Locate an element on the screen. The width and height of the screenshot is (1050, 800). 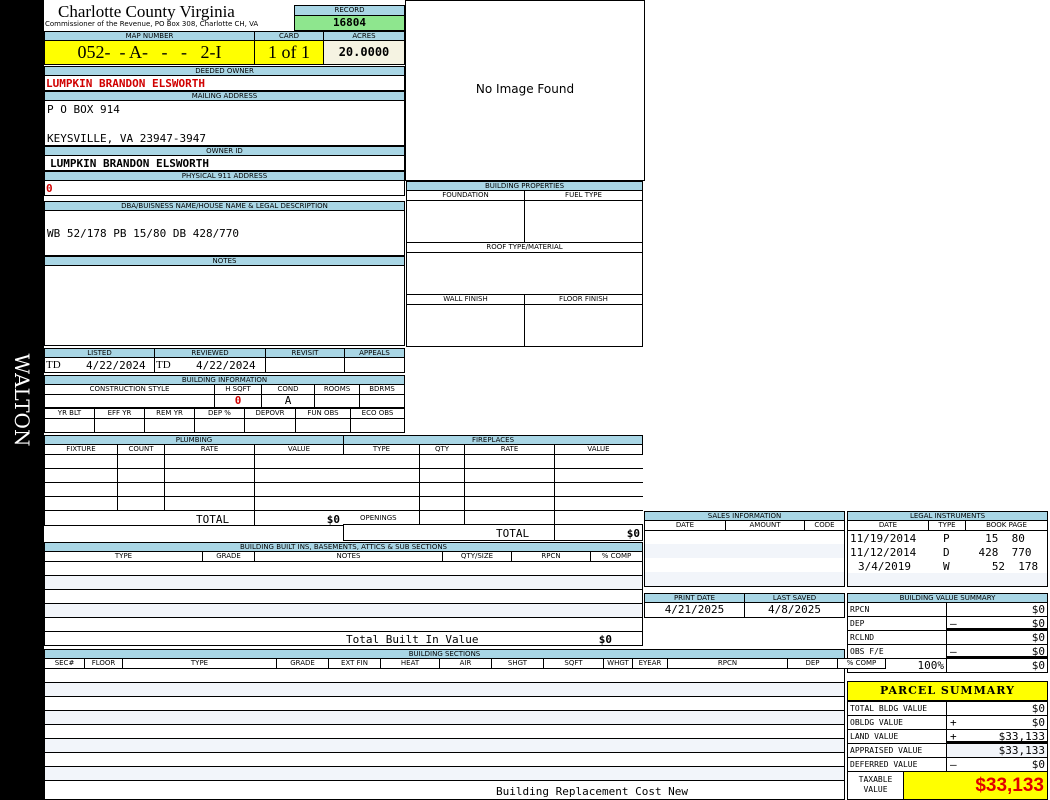
no-image-text: No Image Found is located at coordinates (525, 89).